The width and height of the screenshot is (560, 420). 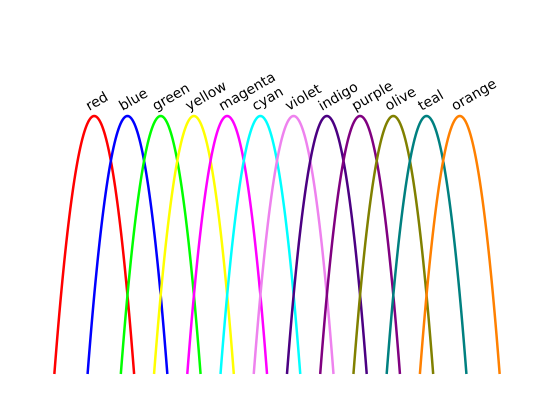 What do you see at coordinates (127, 244) in the screenshot?
I see `series-curve-blue` at bounding box center [127, 244].